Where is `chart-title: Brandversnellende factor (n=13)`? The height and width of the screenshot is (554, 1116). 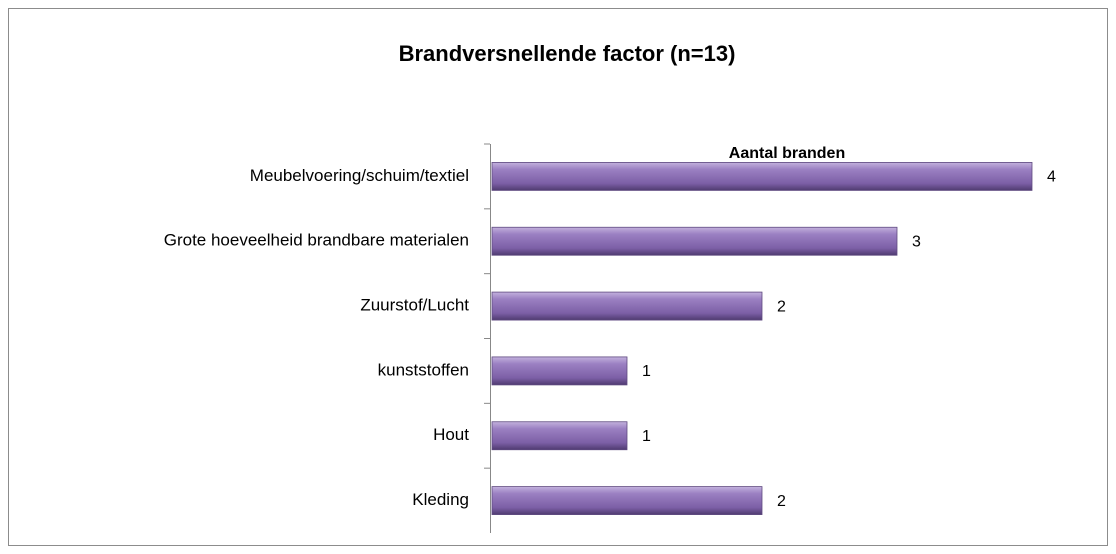
chart-title: Brandversnellende factor (n=13) is located at coordinates (567, 53).